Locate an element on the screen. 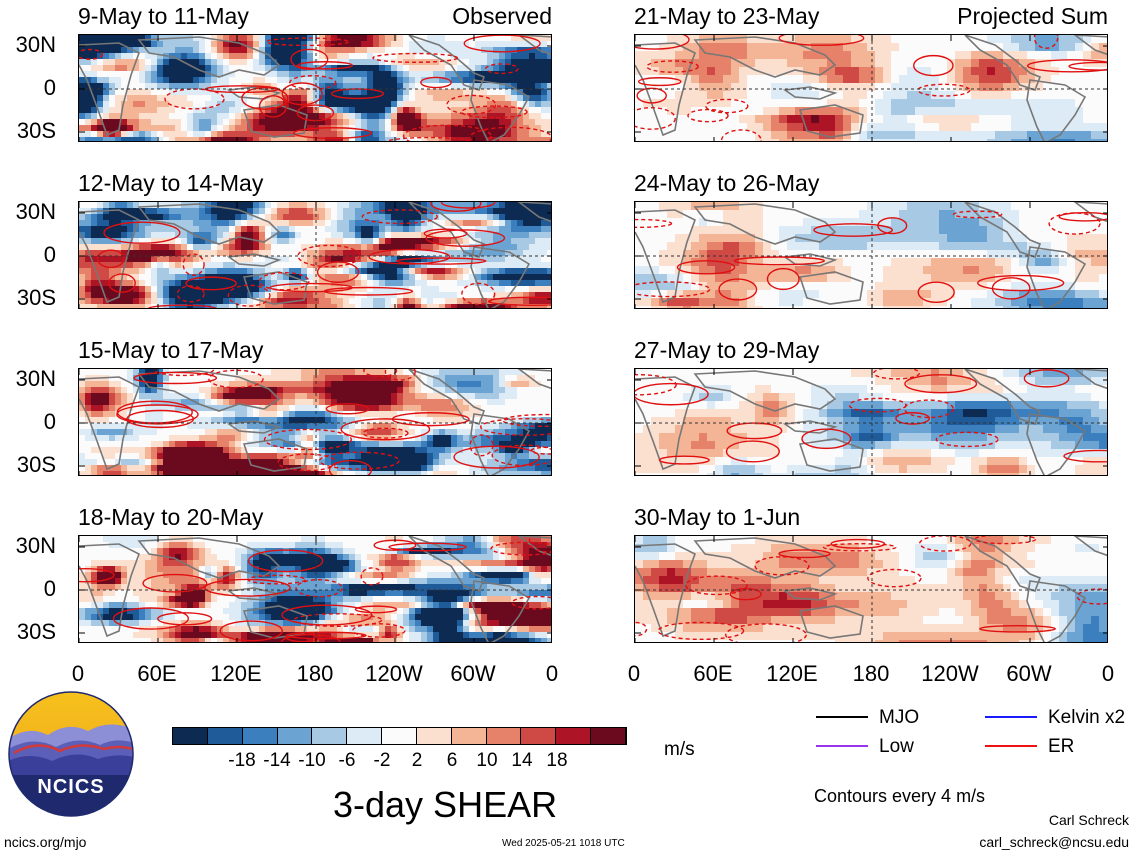 Image resolution: width=1135 pixels, height=856 pixels. colorbar-tick-label: 14 is located at coordinates (522, 760).